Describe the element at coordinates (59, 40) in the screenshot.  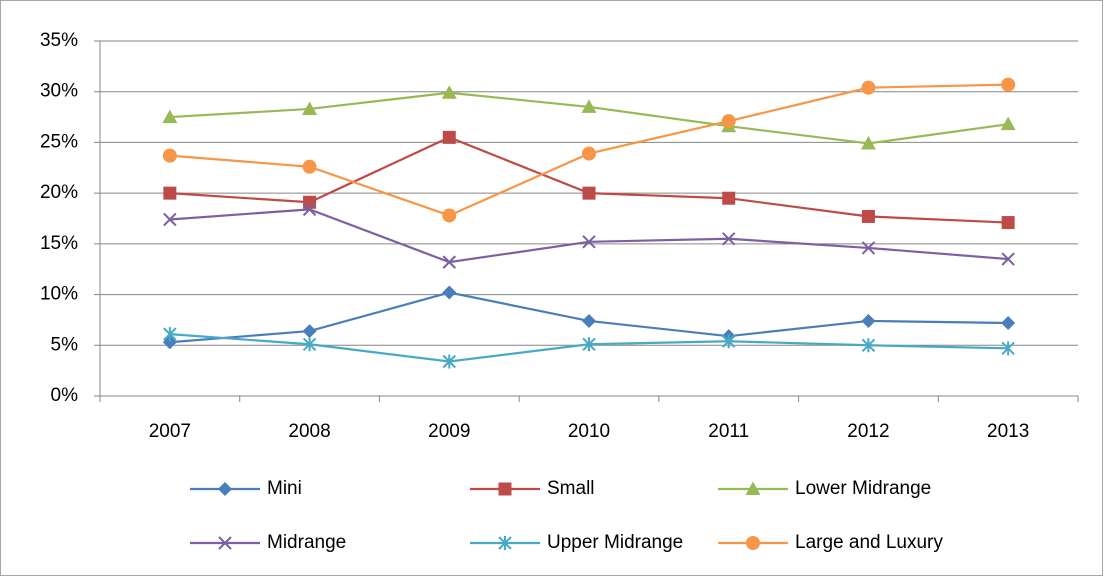
I see `y-tick-label: 35%` at that location.